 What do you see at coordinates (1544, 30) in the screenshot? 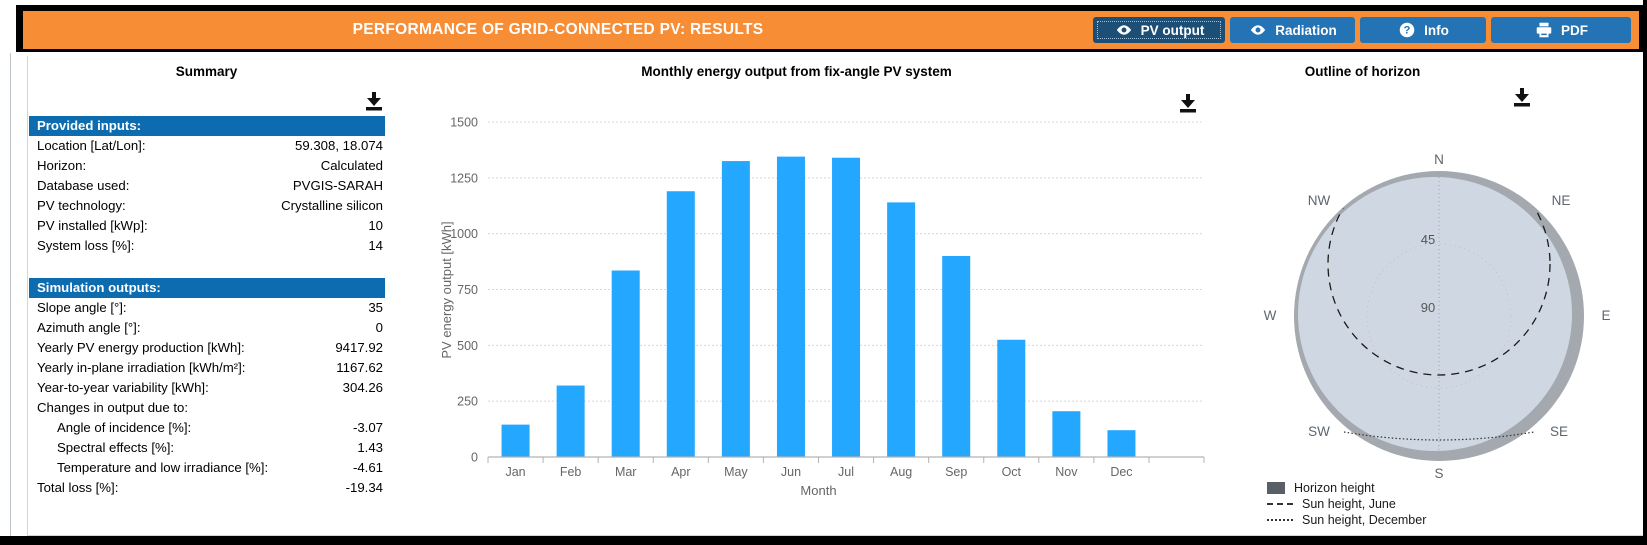
I see `printer-icon` at bounding box center [1544, 30].